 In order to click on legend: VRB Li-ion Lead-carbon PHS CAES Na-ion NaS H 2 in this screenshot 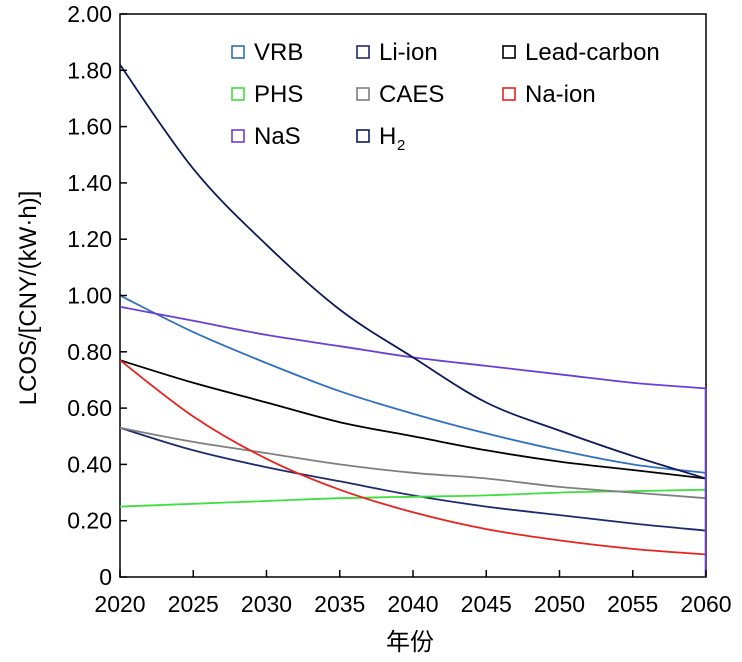, I will do `click(445, 96)`.